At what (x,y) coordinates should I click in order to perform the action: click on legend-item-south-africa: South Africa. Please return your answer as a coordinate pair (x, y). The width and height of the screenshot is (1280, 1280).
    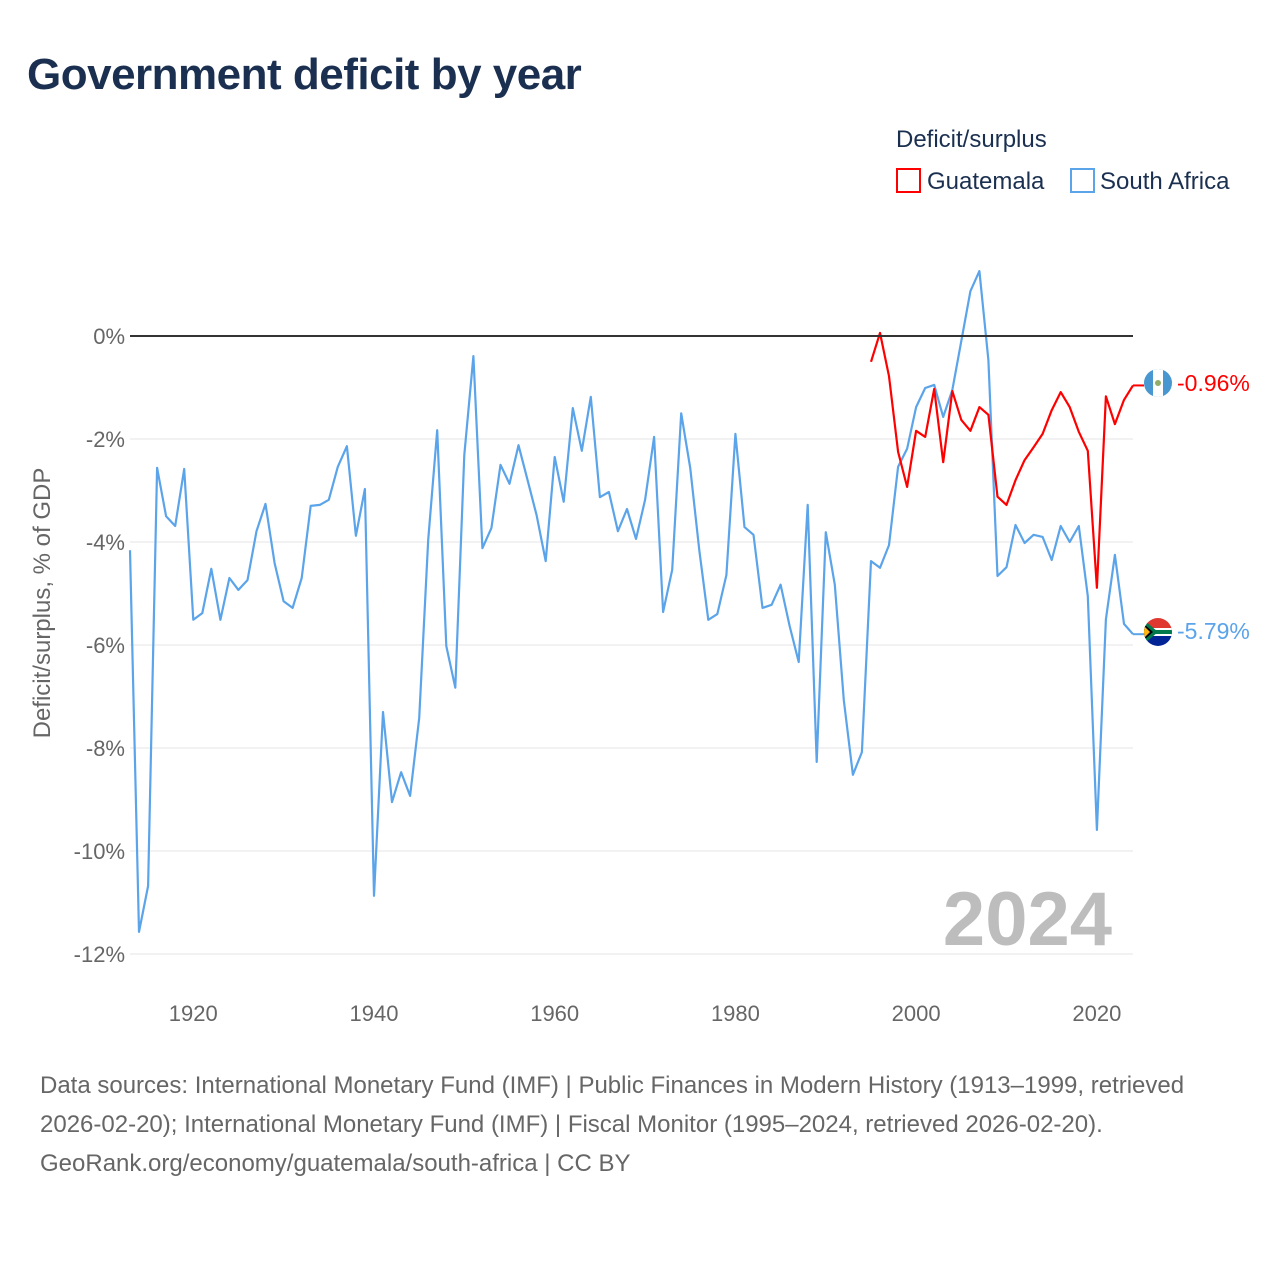
    Looking at the image, I should click on (1150, 181).